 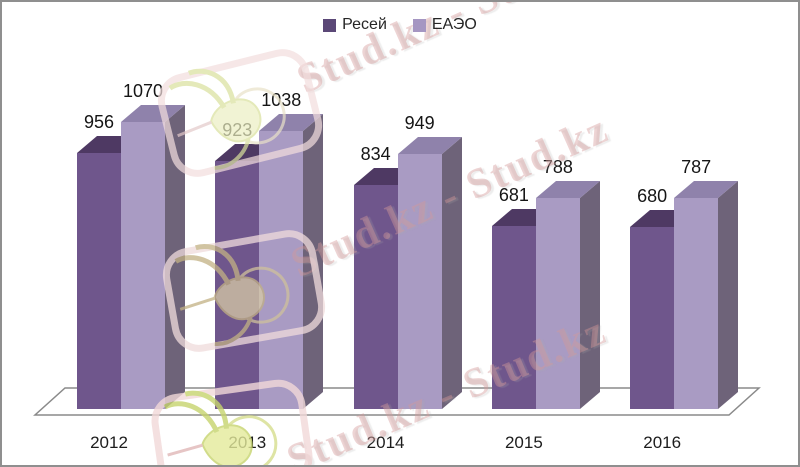 I want to click on bar-value-label: 949, so click(x=419, y=123).